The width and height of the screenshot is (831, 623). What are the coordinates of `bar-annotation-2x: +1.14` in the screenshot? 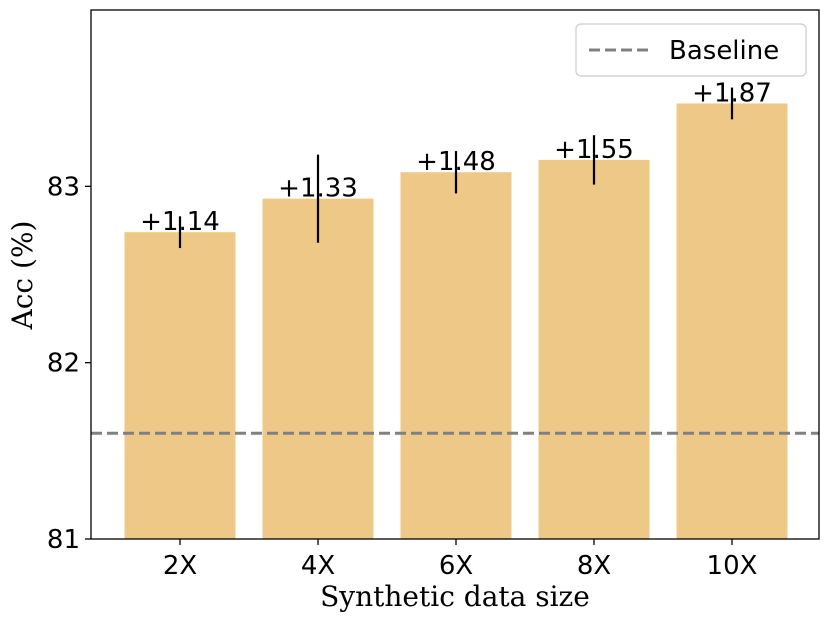 It's located at (180, 222).